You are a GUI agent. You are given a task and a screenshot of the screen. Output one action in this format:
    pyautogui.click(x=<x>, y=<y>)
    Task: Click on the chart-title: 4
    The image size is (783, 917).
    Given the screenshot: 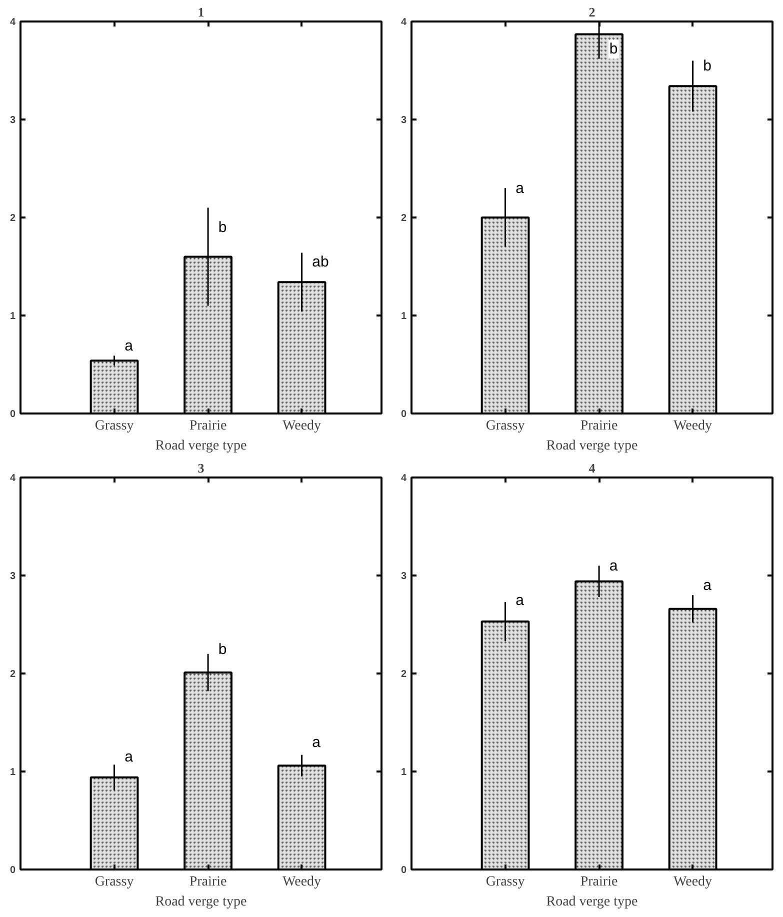 What is the action you would take?
    pyautogui.click(x=592, y=468)
    